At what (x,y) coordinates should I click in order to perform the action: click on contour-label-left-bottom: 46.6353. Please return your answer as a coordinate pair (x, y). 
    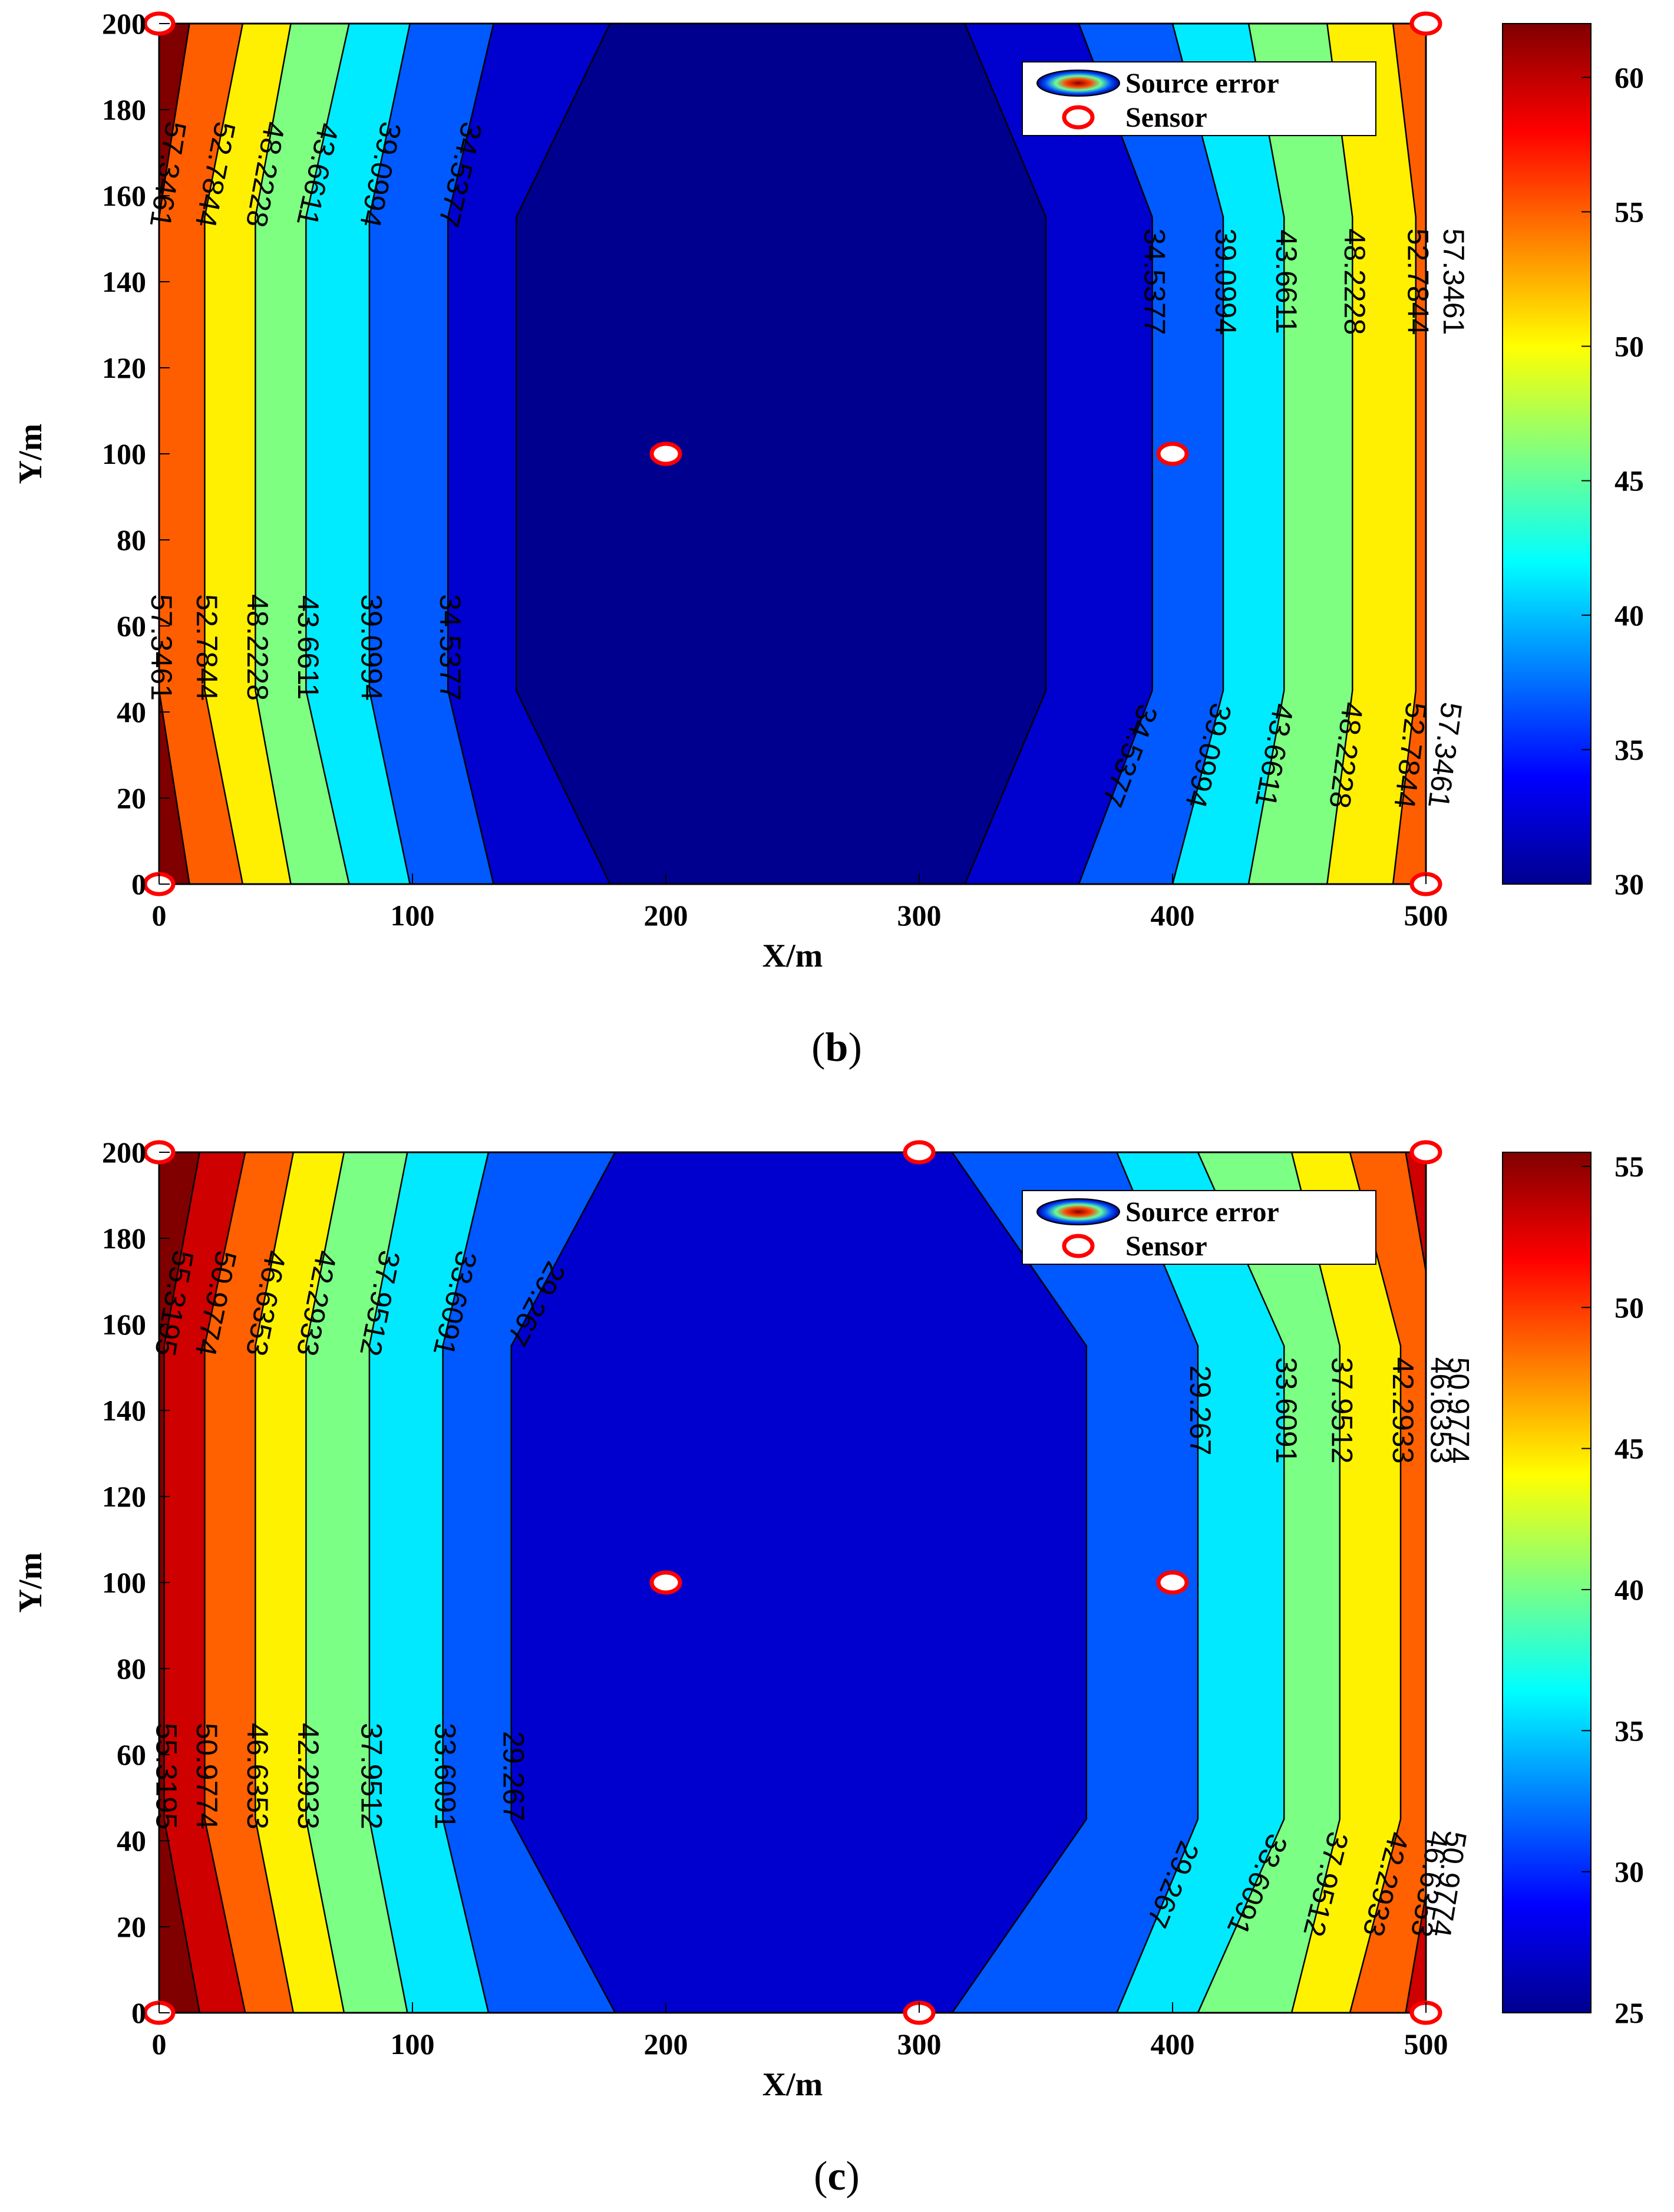
    Looking at the image, I should click on (257, 1776).